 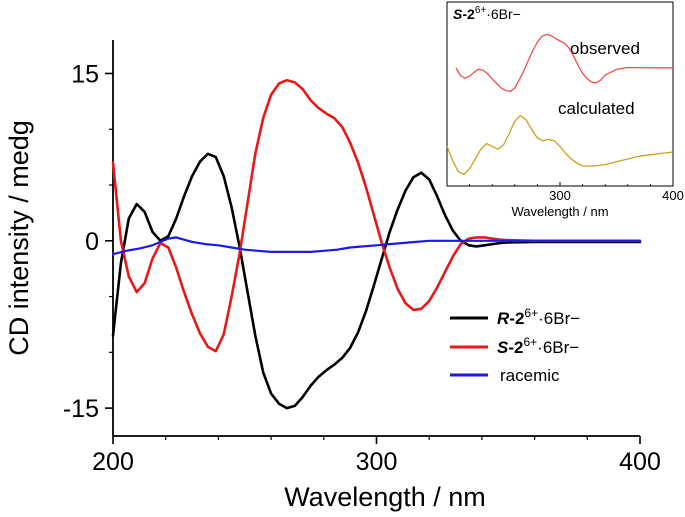 What do you see at coordinates (559, 318) in the screenshot?
I see `legend-r-rest: ·6Br−` at bounding box center [559, 318].